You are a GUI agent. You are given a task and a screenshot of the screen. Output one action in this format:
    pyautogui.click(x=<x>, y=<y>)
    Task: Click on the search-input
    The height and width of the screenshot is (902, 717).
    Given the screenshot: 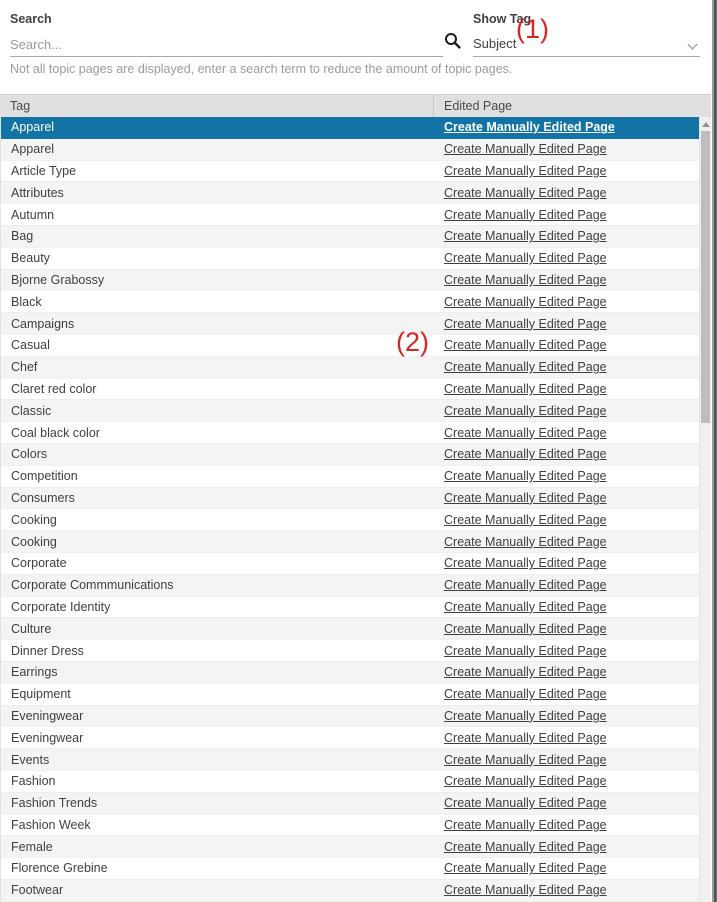 What is the action you would take?
    pyautogui.click(x=226, y=44)
    